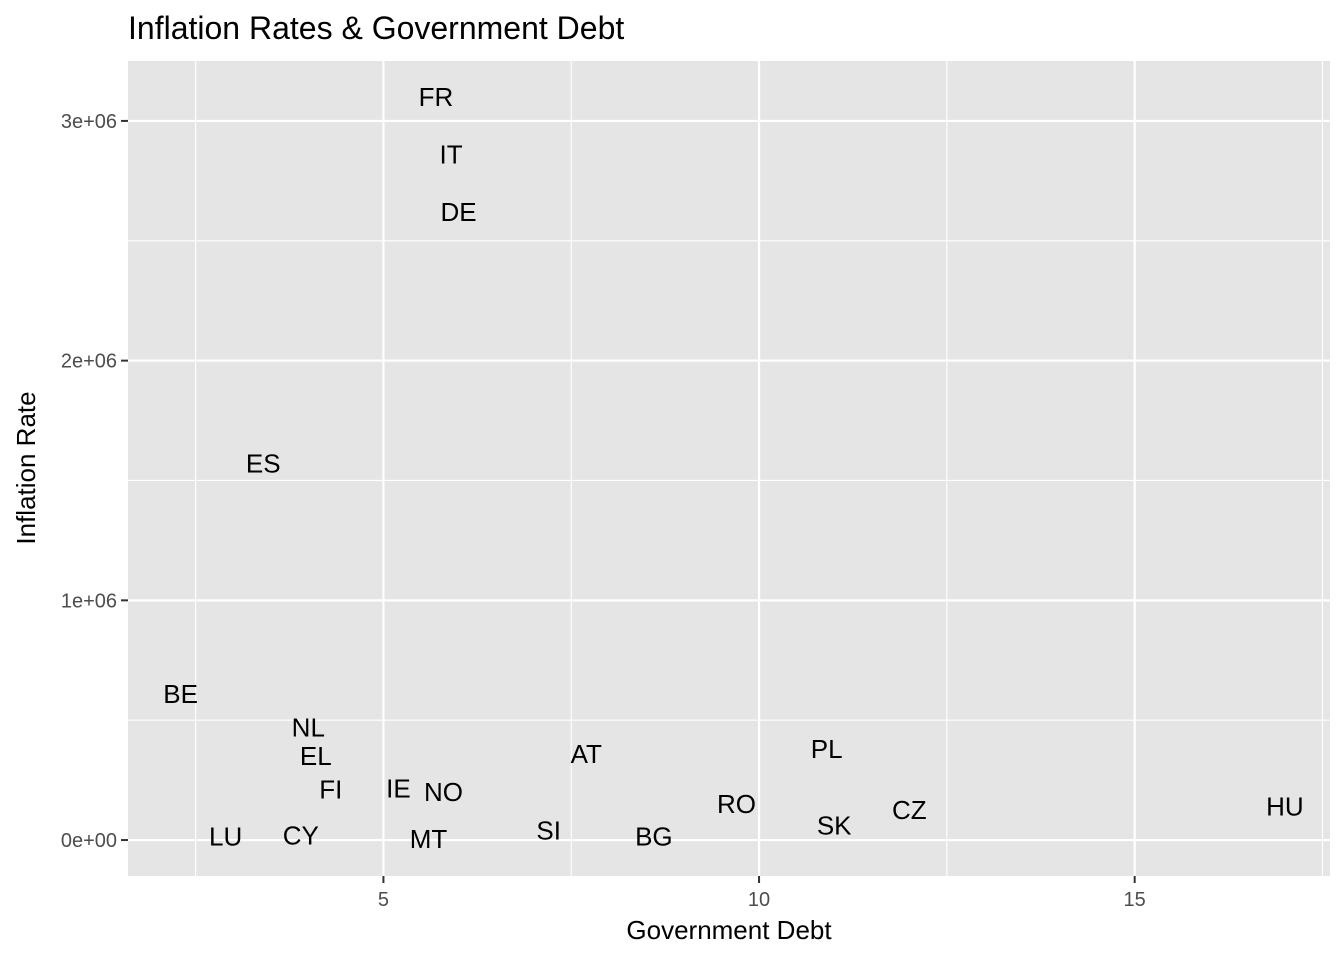  I want to click on point-label-cy: CY, so click(301, 835).